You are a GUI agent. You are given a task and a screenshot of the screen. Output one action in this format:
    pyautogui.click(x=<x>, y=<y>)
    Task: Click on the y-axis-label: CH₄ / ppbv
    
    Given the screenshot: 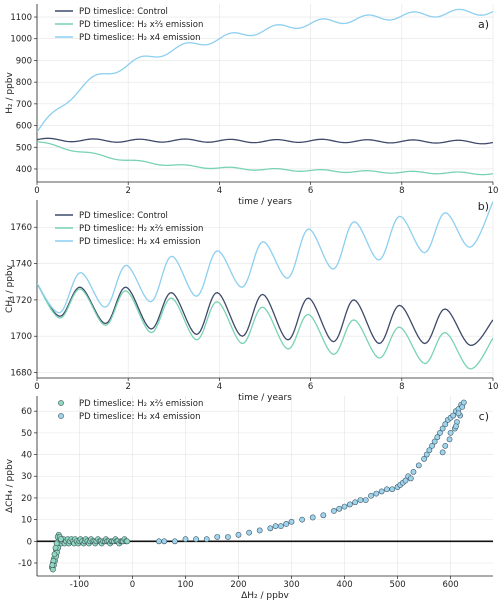 What is the action you would take?
    pyautogui.click(x=10, y=288)
    